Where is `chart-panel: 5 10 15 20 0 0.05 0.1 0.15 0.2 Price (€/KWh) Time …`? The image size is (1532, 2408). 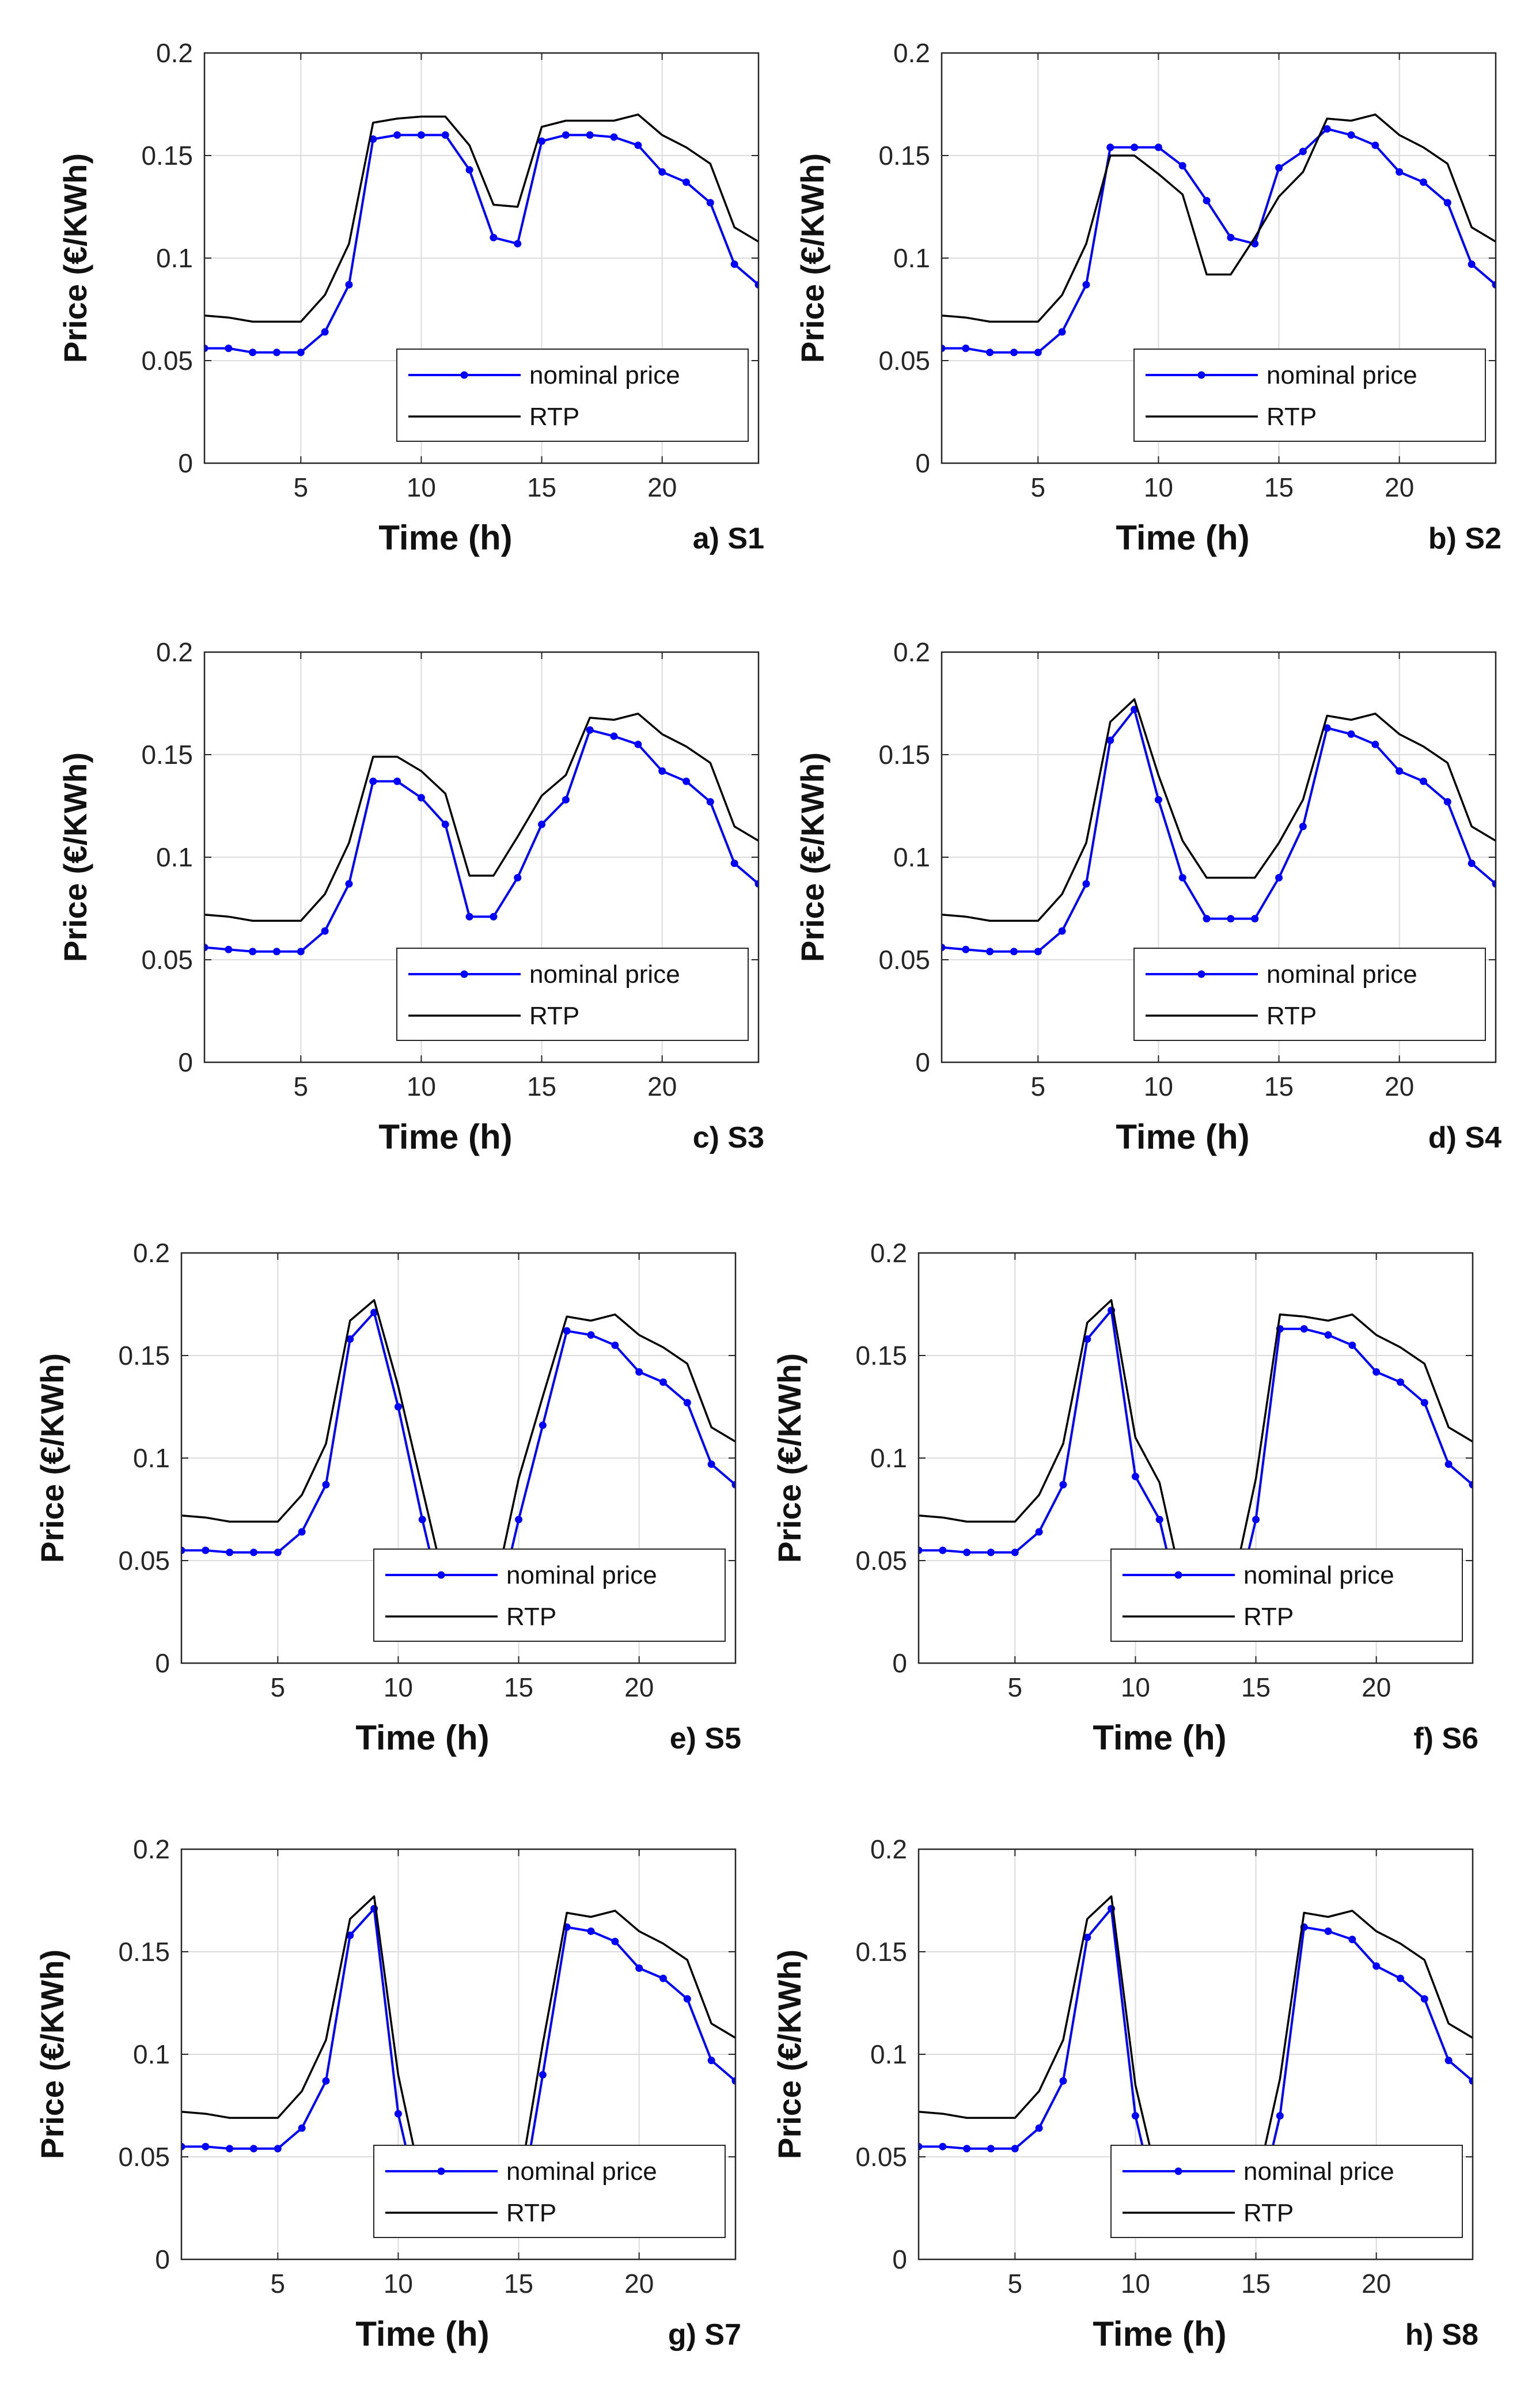 chart-panel: 5 10 15 20 0 0.05 0.1 0.15 0.2 Price (€/KWh) Time … is located at coordinates (1147, 297).